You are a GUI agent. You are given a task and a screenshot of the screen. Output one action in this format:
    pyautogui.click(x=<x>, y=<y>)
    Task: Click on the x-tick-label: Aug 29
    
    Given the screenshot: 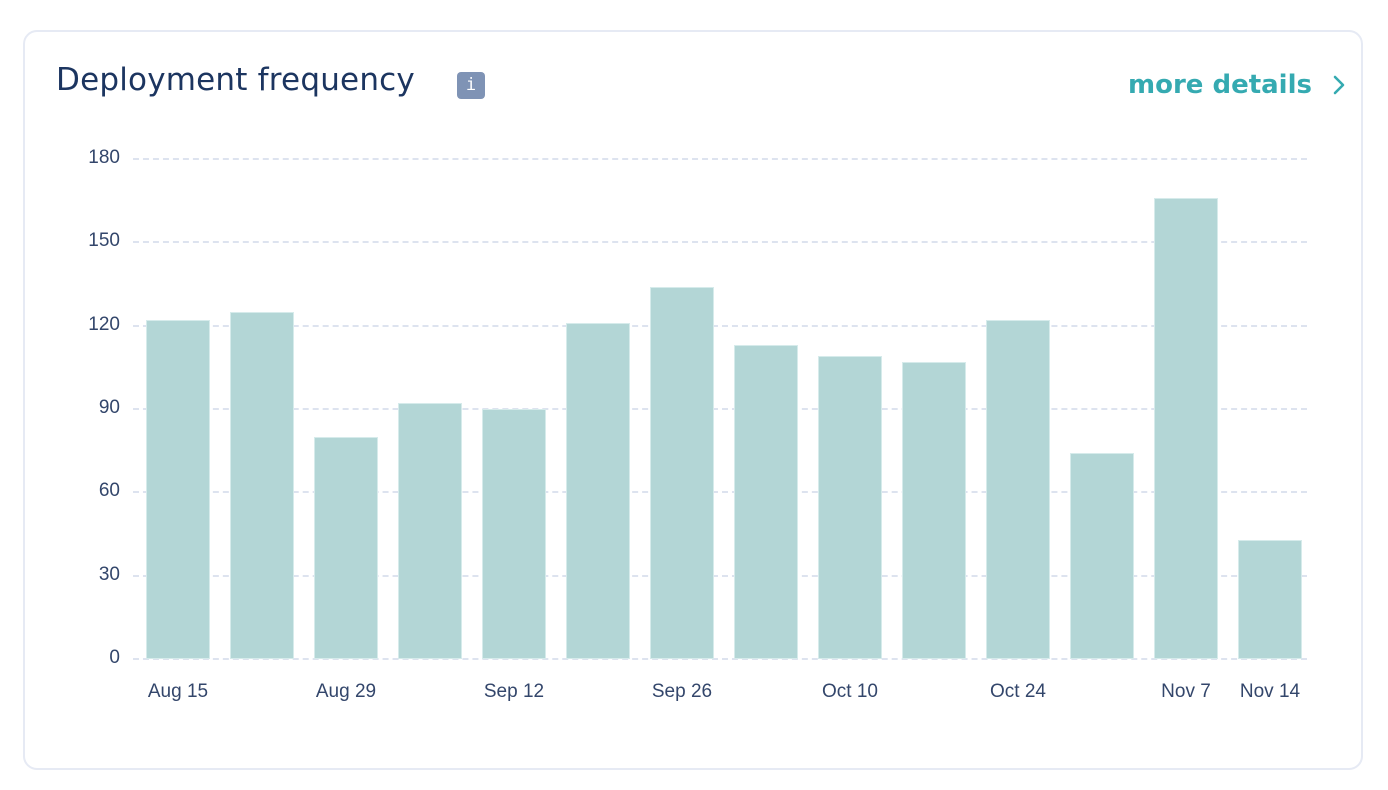 What is the action you would take?
    pyautogui.click(x=346, y=691)
    